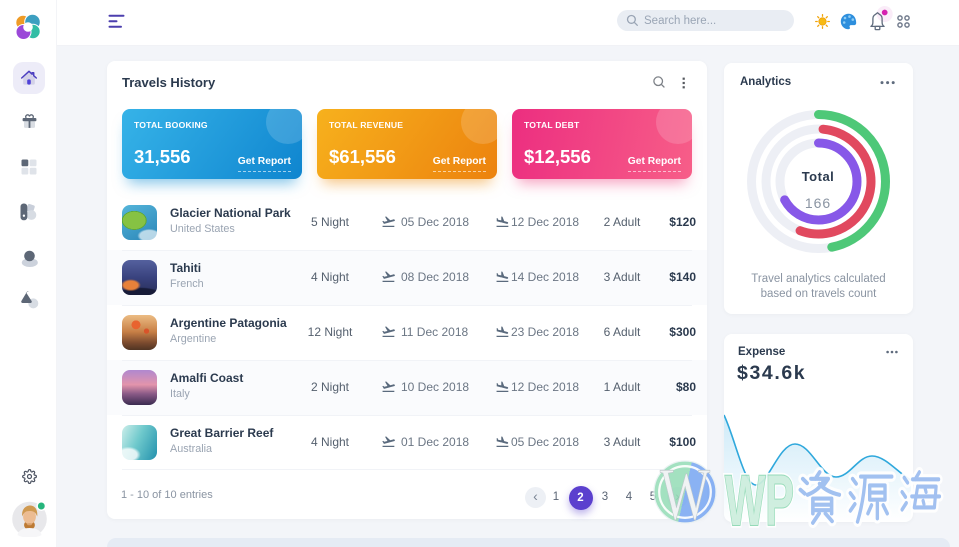 The height and width of the screenshot is (547, 959). Describe the element at coordinates (759, 500) in the screenshot. I see `svg-text: WP` at that location.